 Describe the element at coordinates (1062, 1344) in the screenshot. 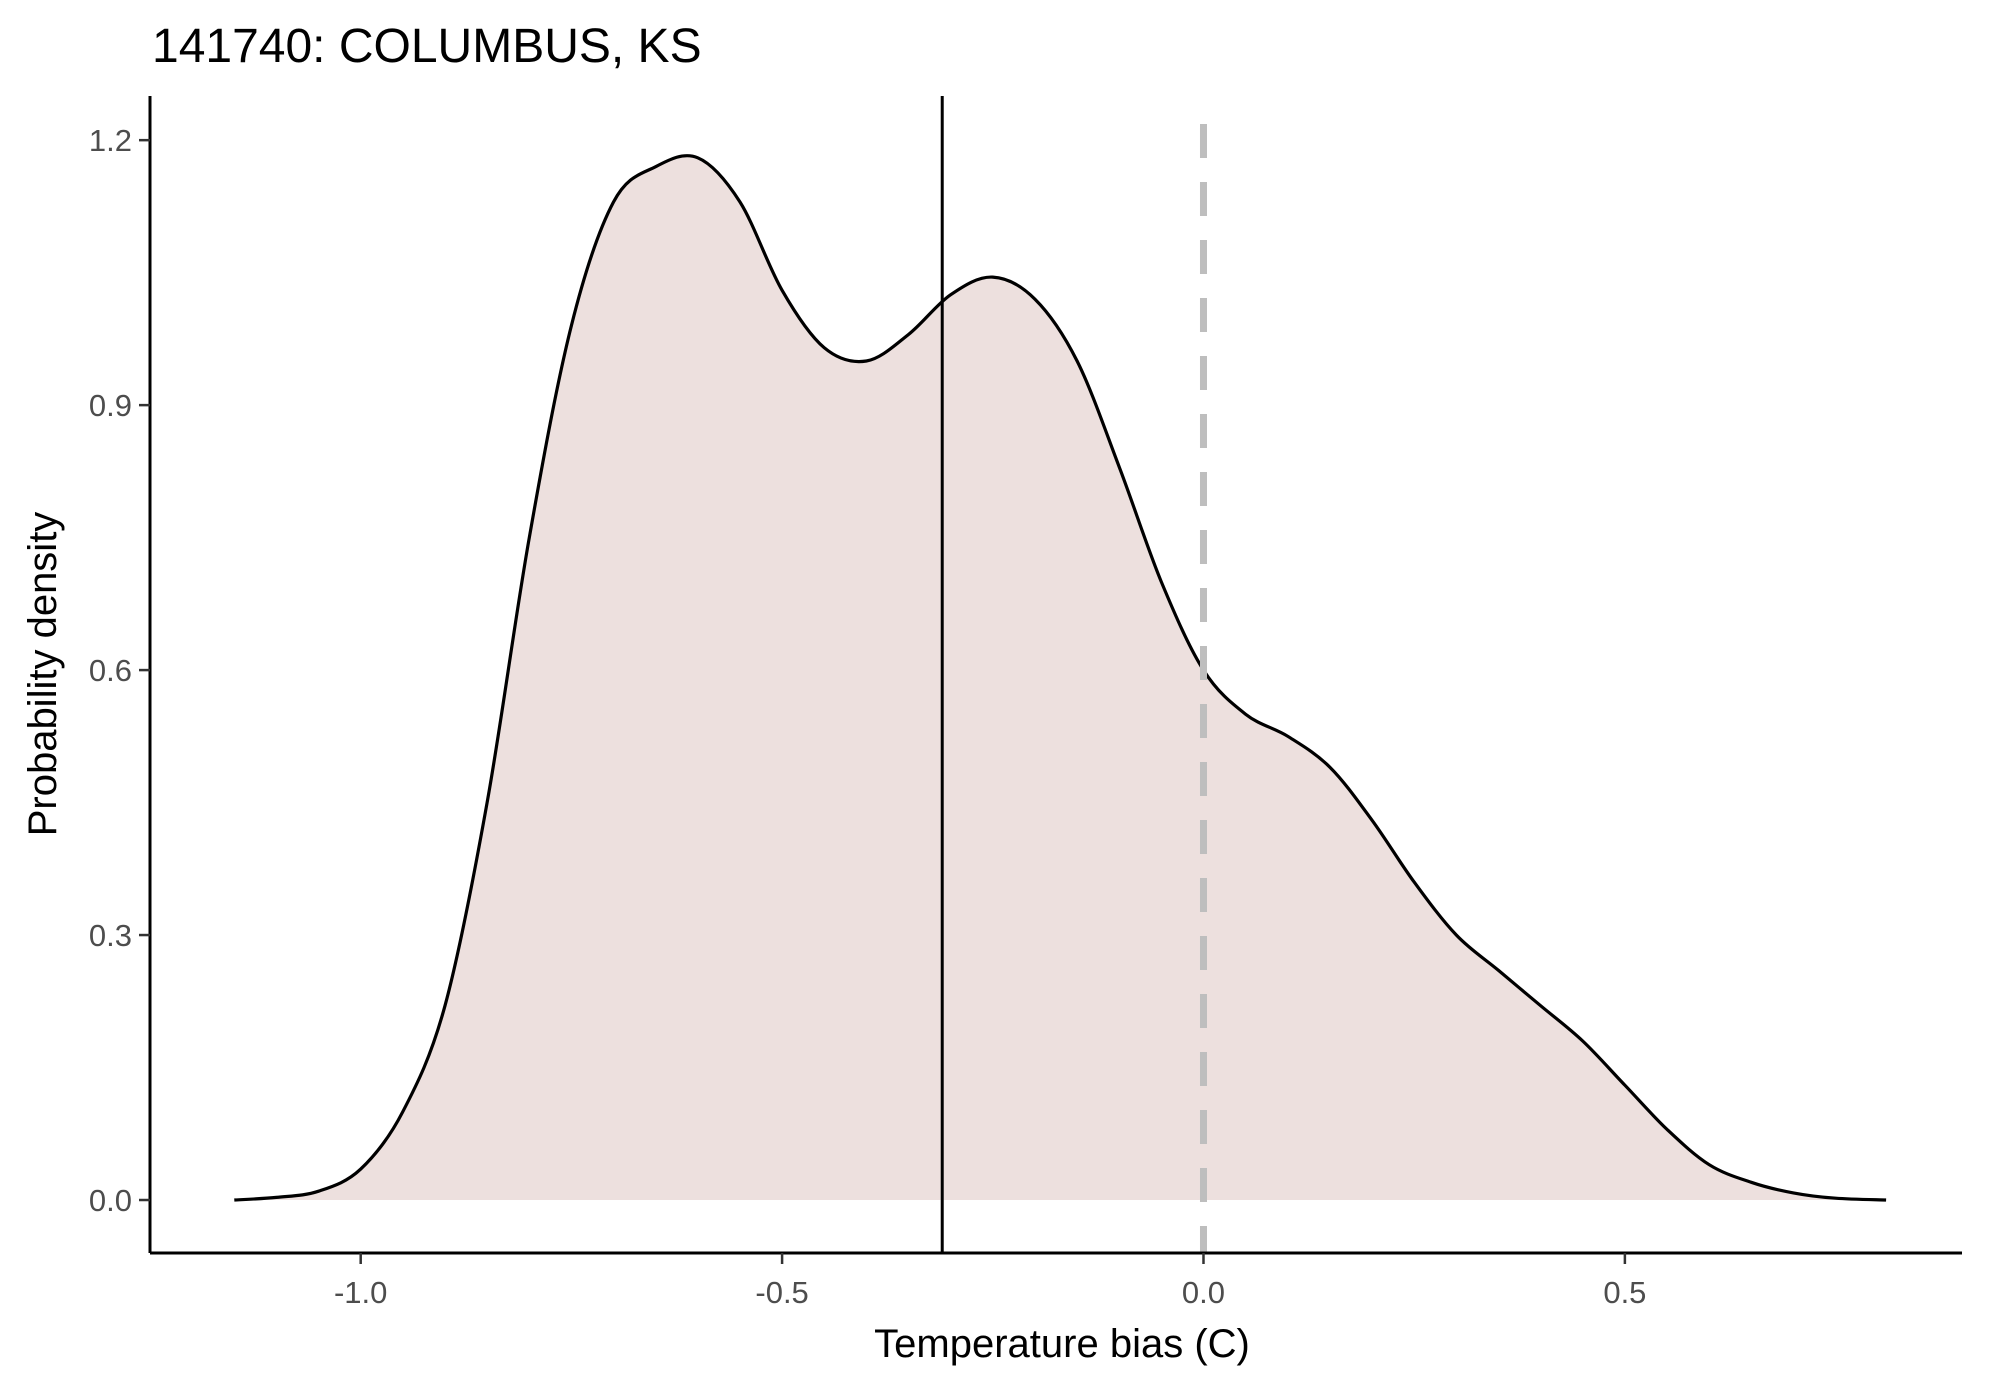

I see `x-axis-title: Temperature bias (C)` at that location.